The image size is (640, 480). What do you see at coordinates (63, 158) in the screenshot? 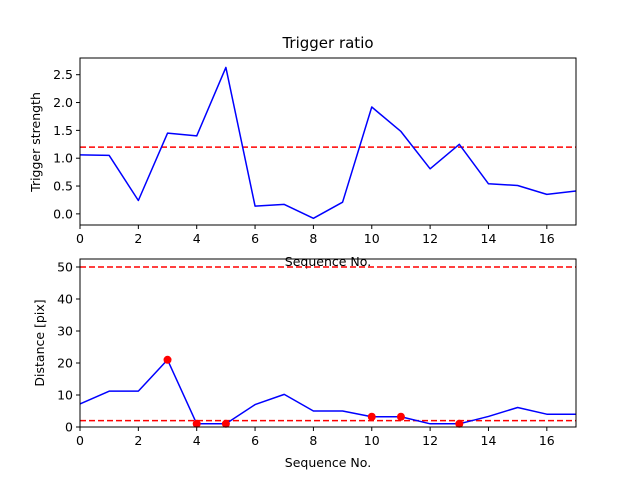
I see `y-tick-label: 1.0` at bounding box center [63, 158].